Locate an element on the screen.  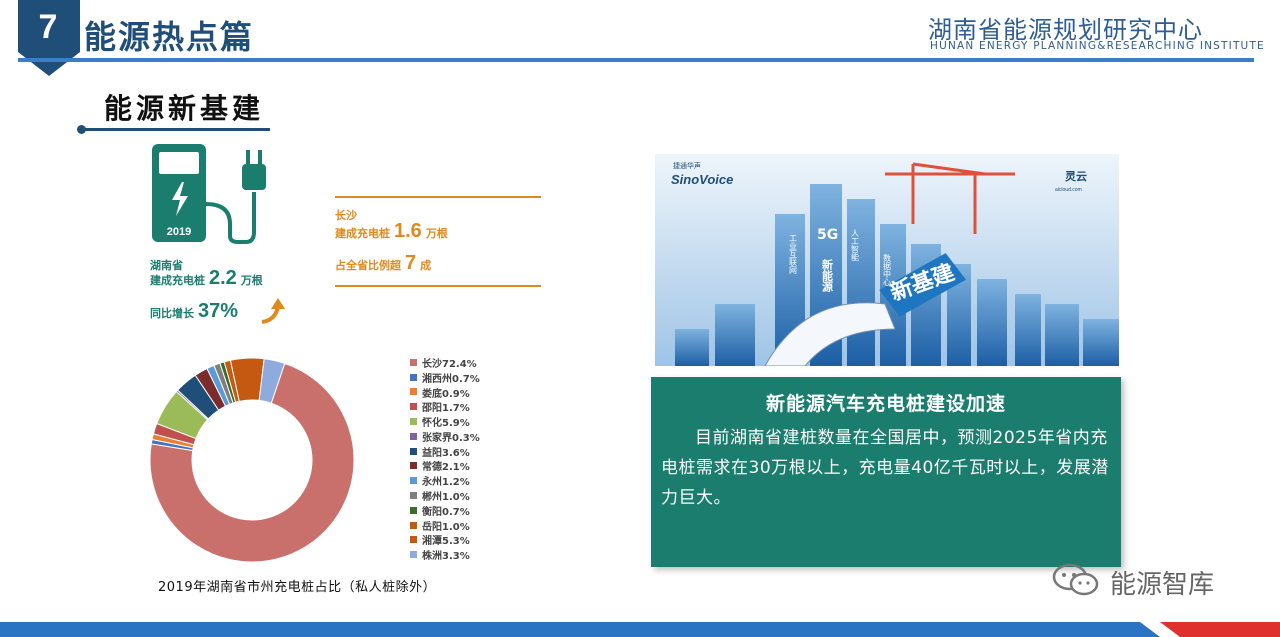
section-number: 7 is located at coordinates (48, 27).